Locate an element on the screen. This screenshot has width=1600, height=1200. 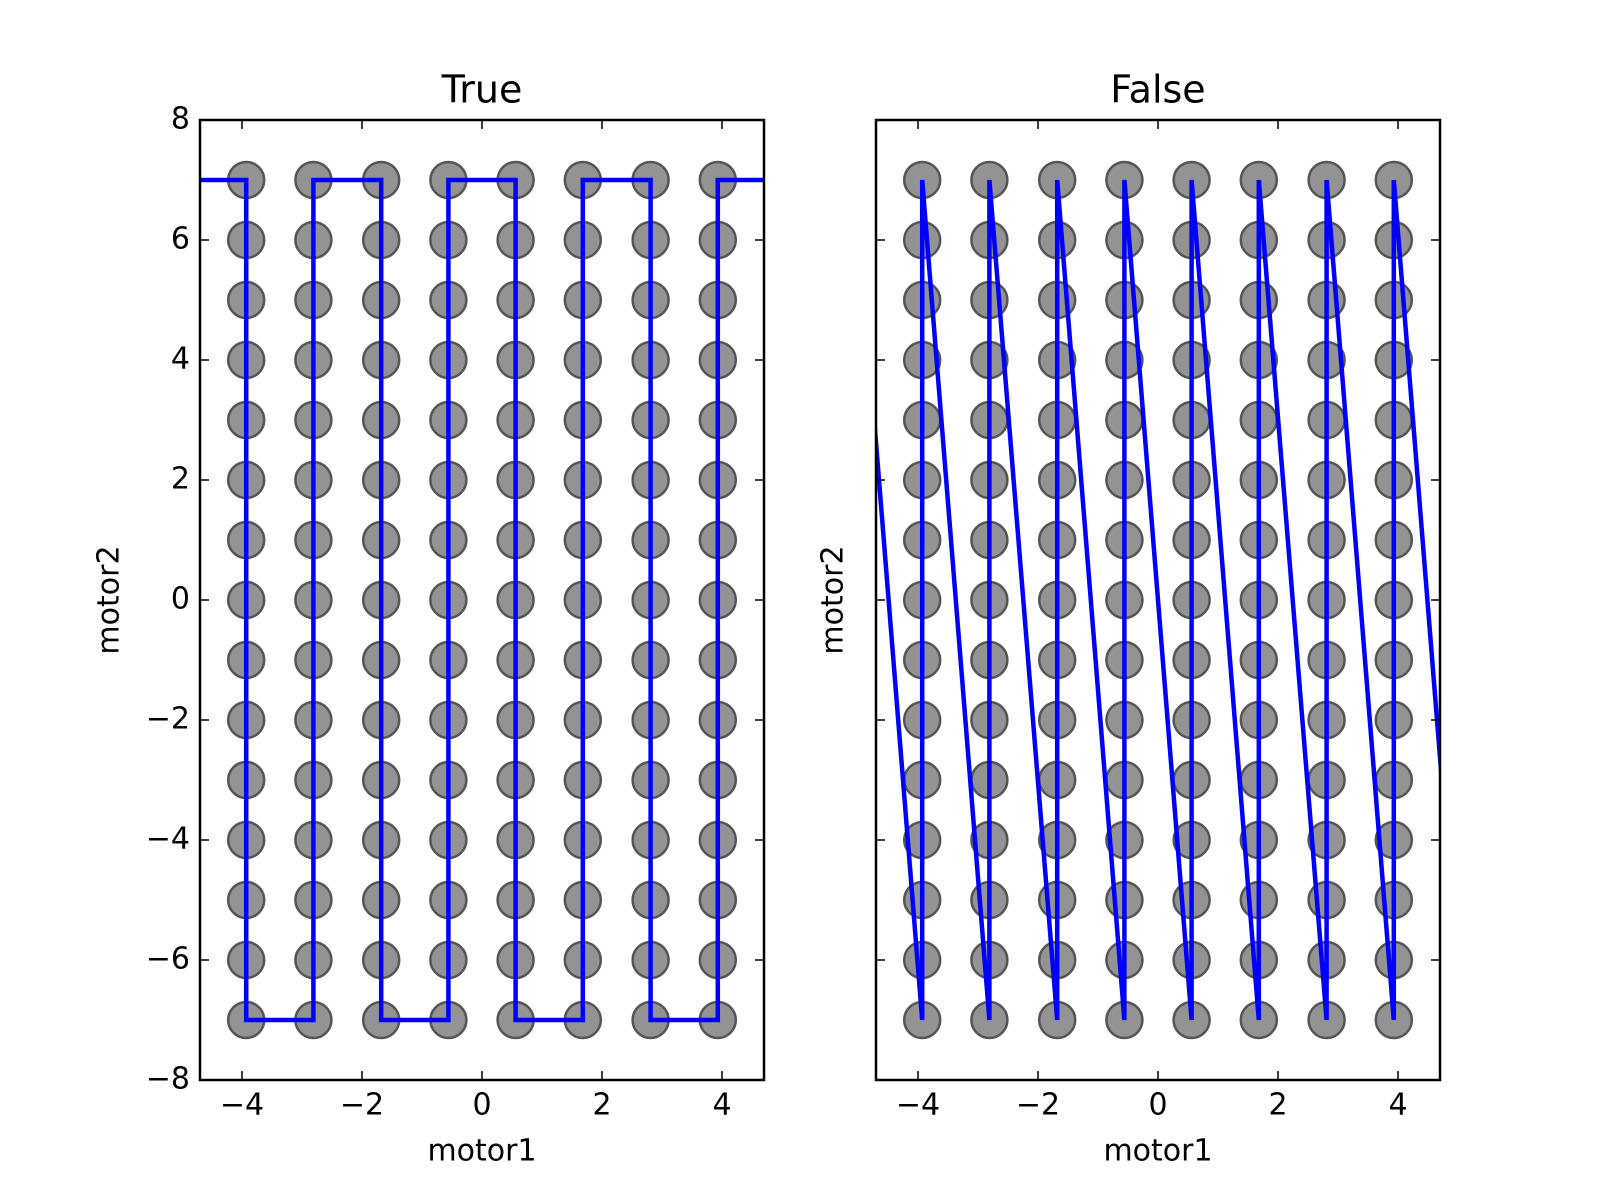
y-tick-label: 8 is located at coordinates (180, 119).